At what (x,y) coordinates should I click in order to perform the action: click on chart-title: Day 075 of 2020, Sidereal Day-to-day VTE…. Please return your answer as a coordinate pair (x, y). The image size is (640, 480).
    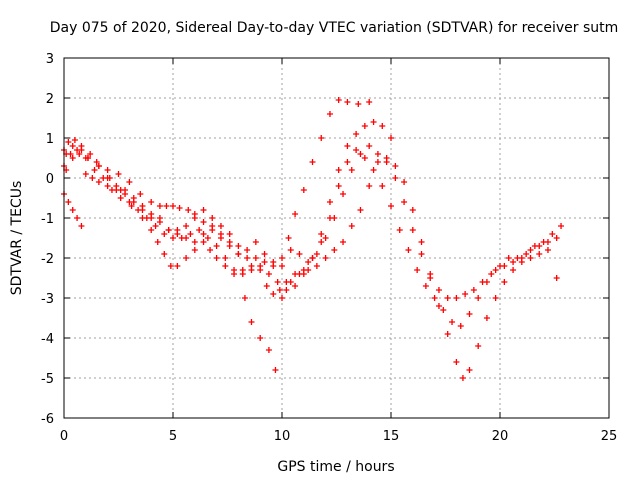
    Looking at the image, I should click on (334, 28).